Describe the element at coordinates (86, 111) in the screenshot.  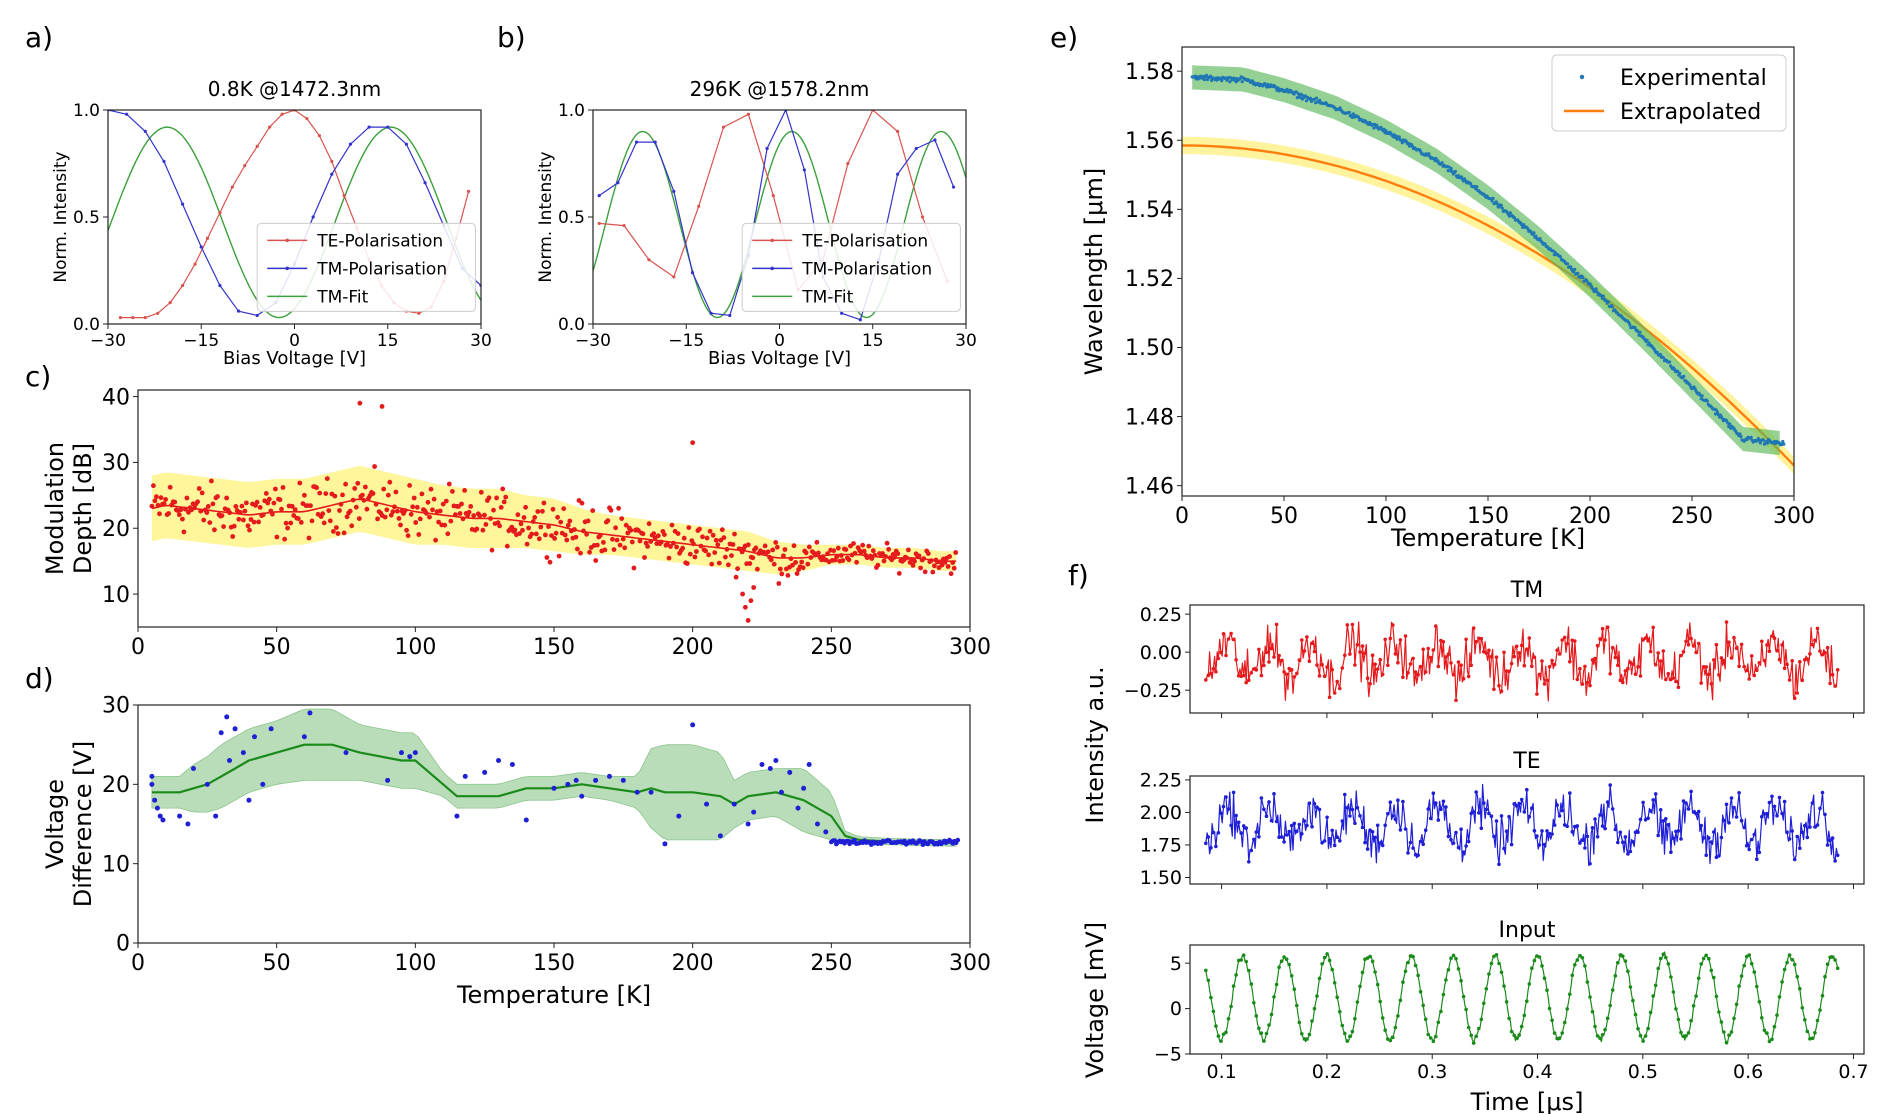
I see `a-y-tick-label: 1.0` at that location.